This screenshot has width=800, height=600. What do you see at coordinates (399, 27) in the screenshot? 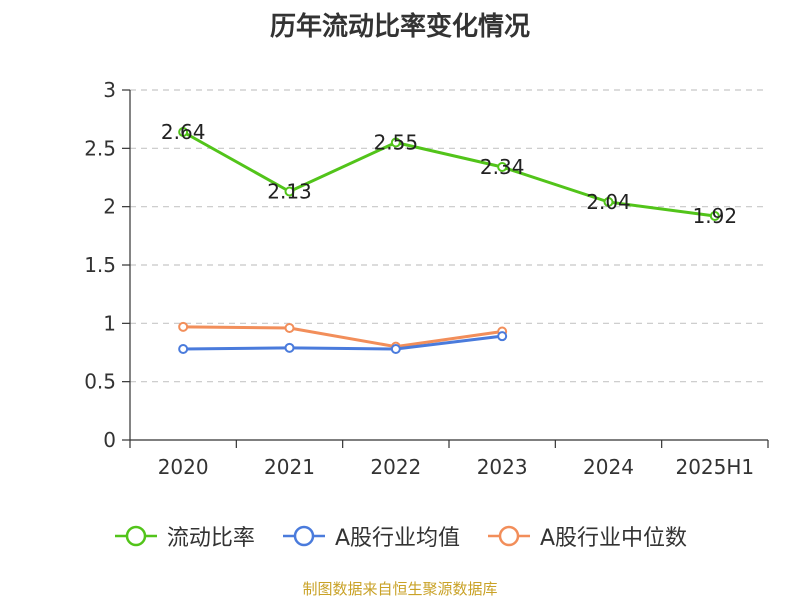
I see `chart-title: 历年流动比率变化情况` at bounding box center [399, 27].